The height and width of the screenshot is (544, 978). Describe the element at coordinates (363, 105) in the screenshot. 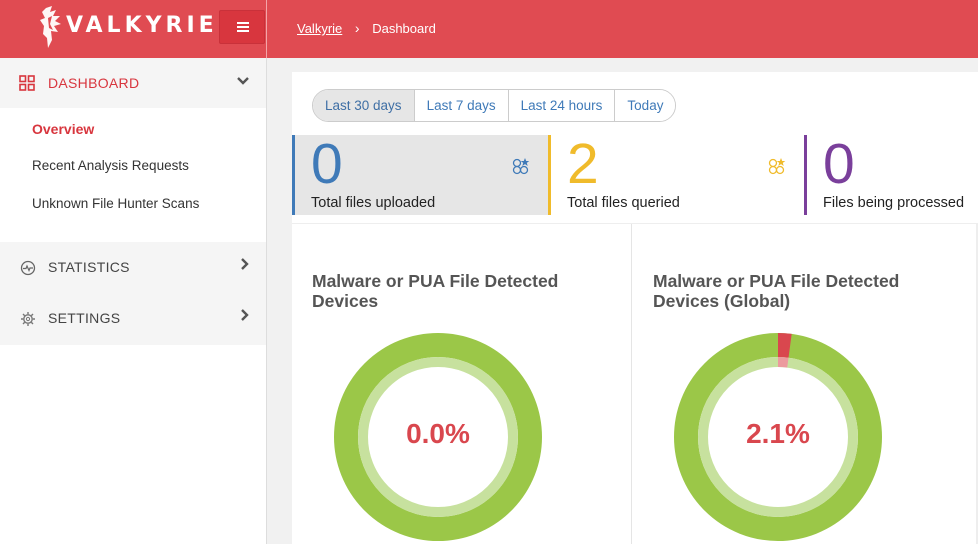

I see `tab-last-30-days: Last 30 days` at that location.